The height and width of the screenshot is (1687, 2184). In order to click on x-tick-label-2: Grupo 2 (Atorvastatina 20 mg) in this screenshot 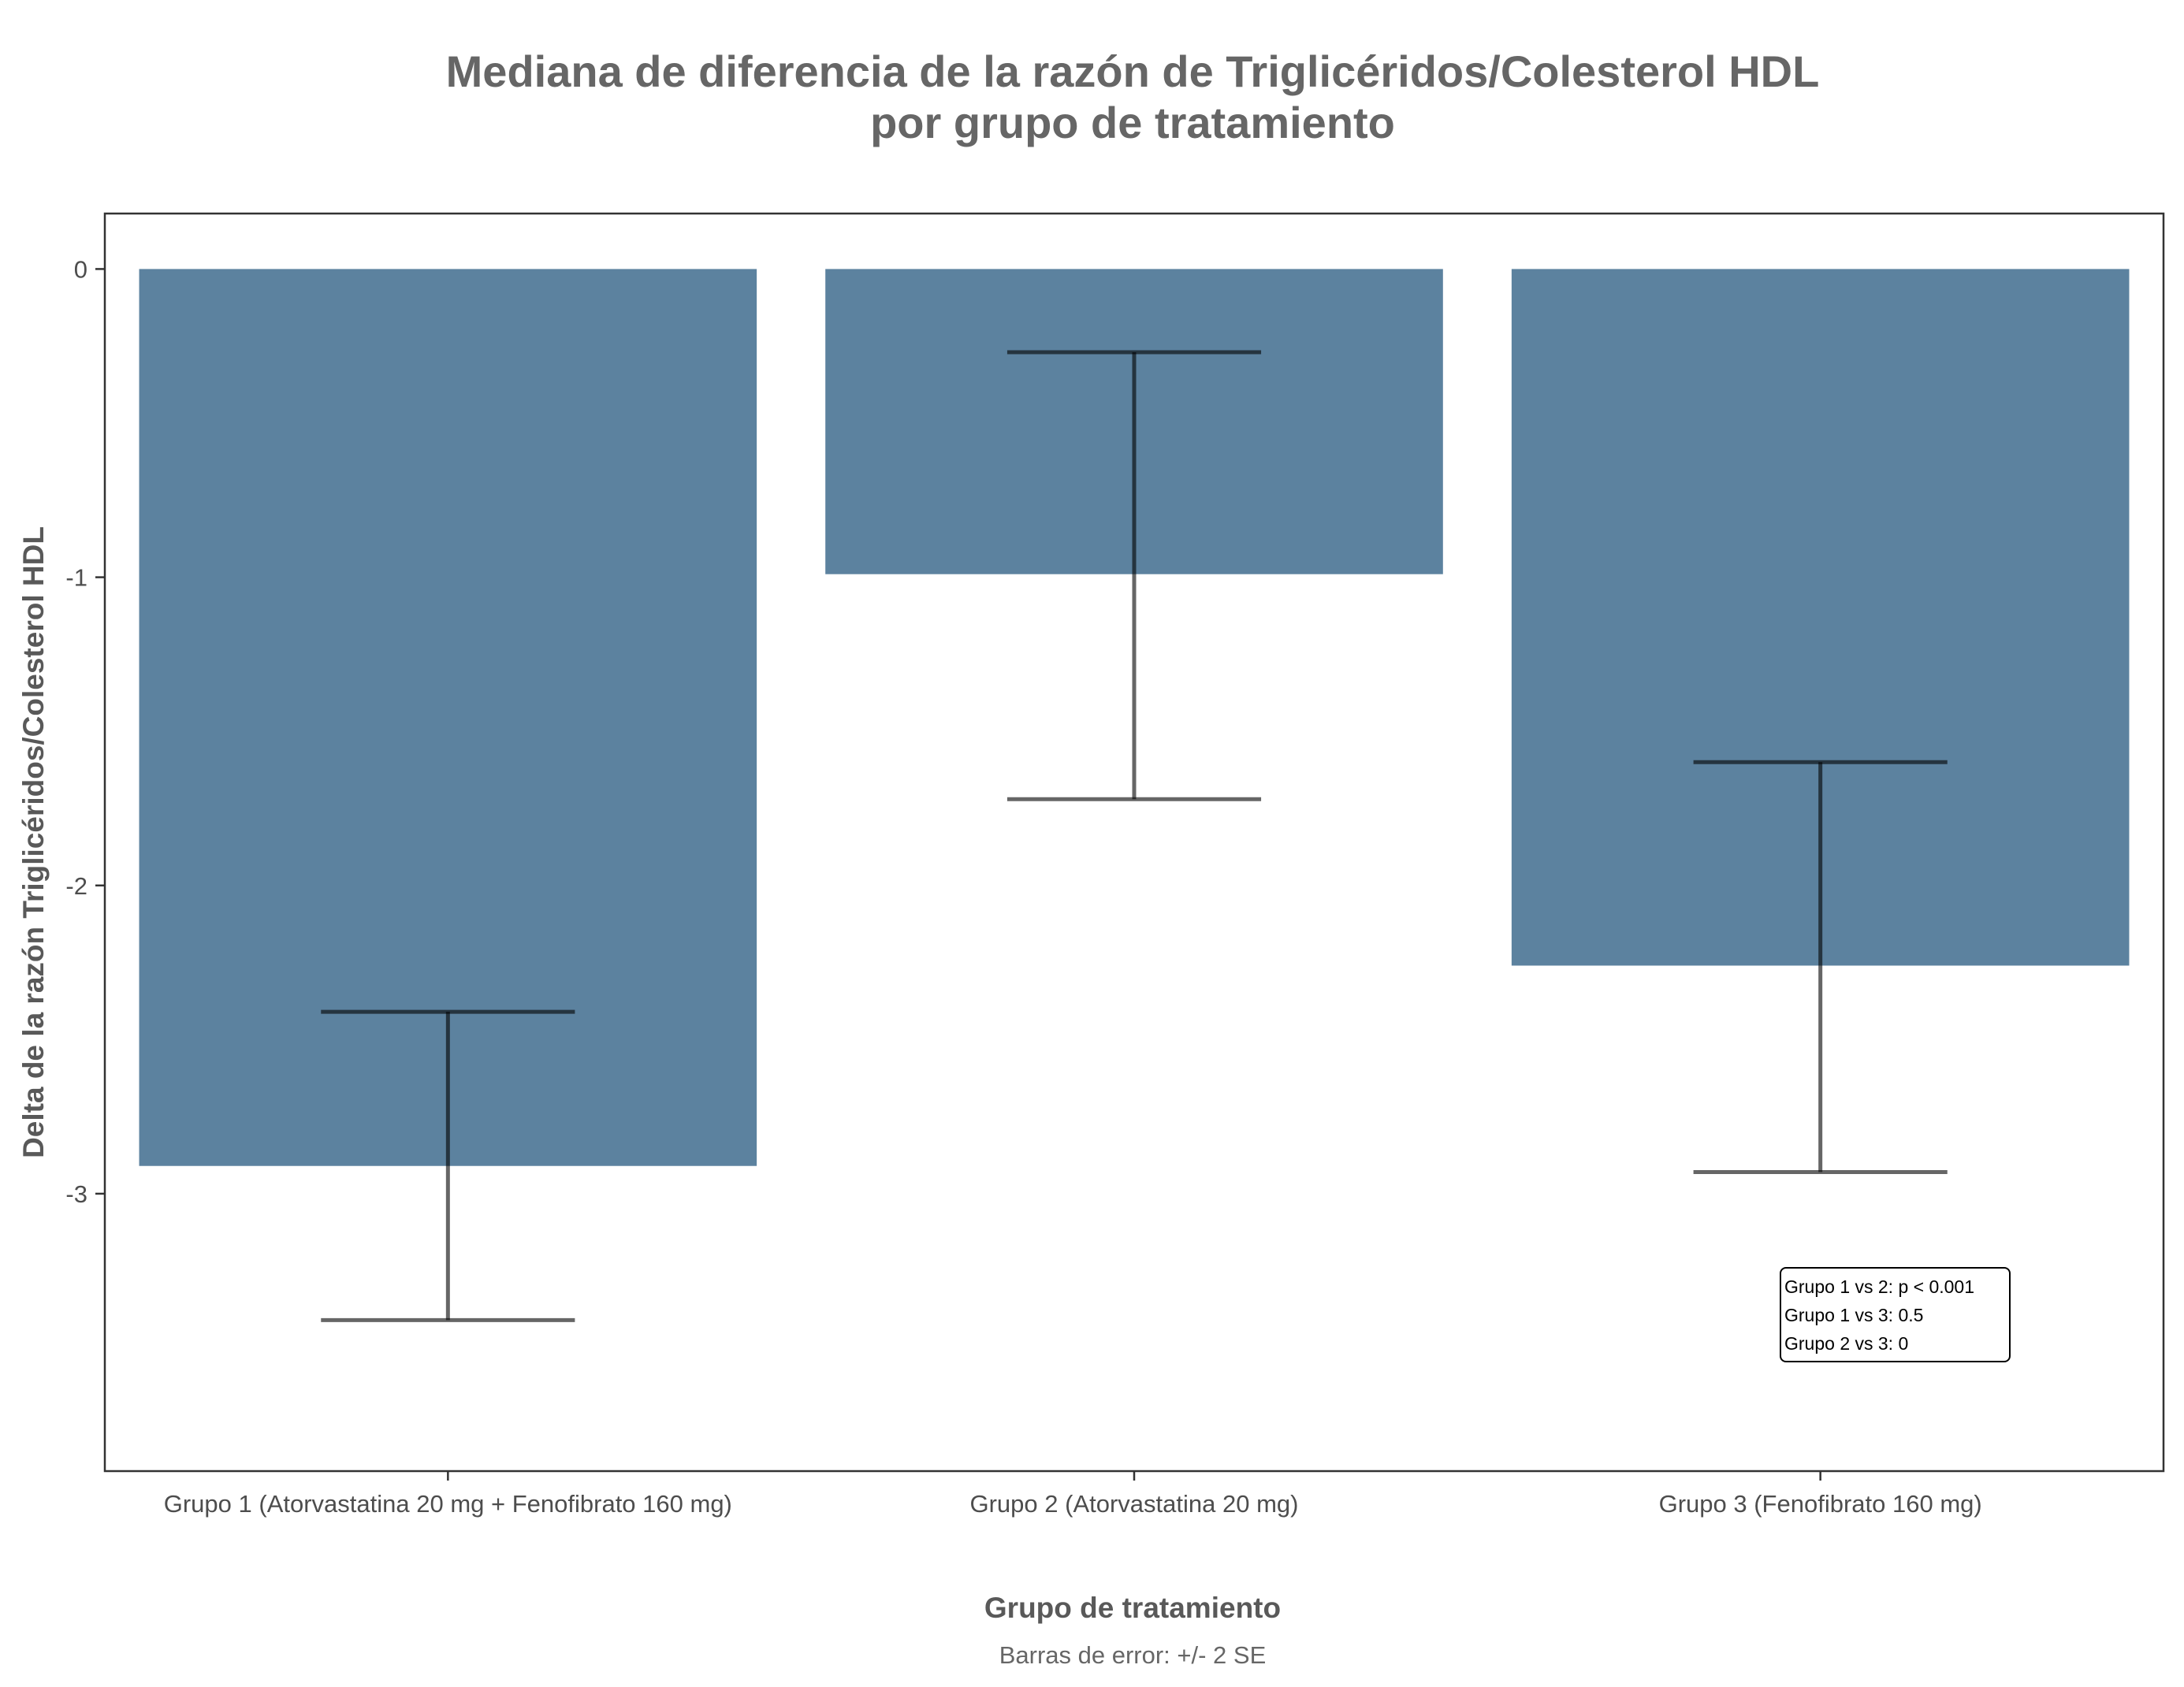, I will do `click(1134, 1504)`.